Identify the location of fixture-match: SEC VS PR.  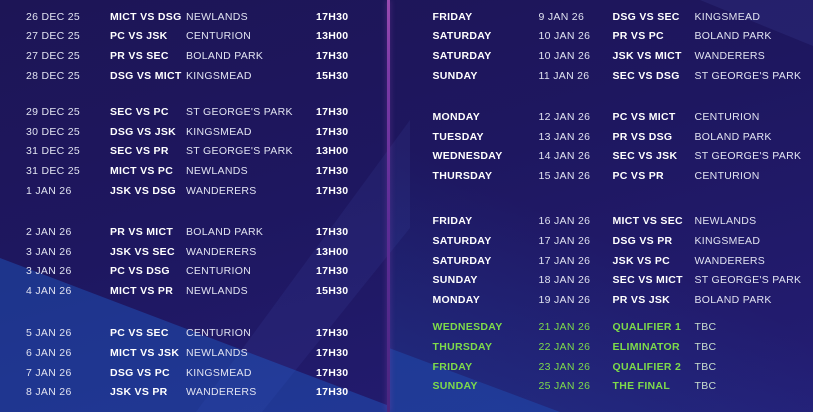
(139, 151).